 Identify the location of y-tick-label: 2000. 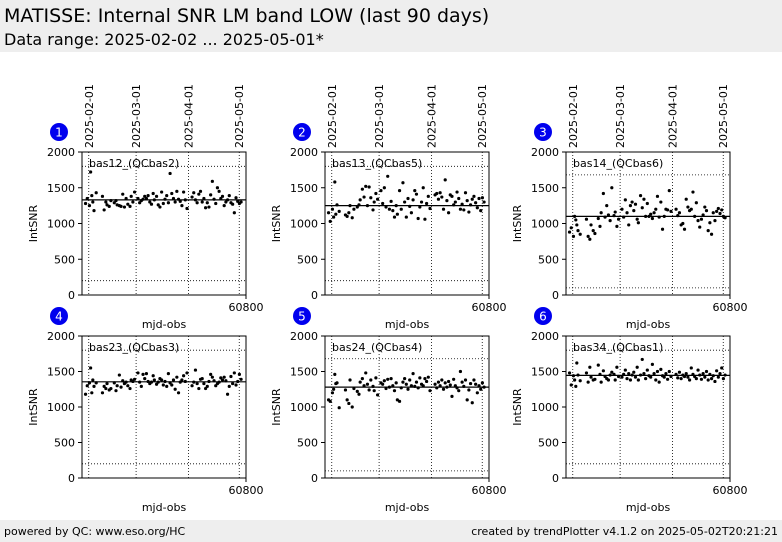
(545, 336).